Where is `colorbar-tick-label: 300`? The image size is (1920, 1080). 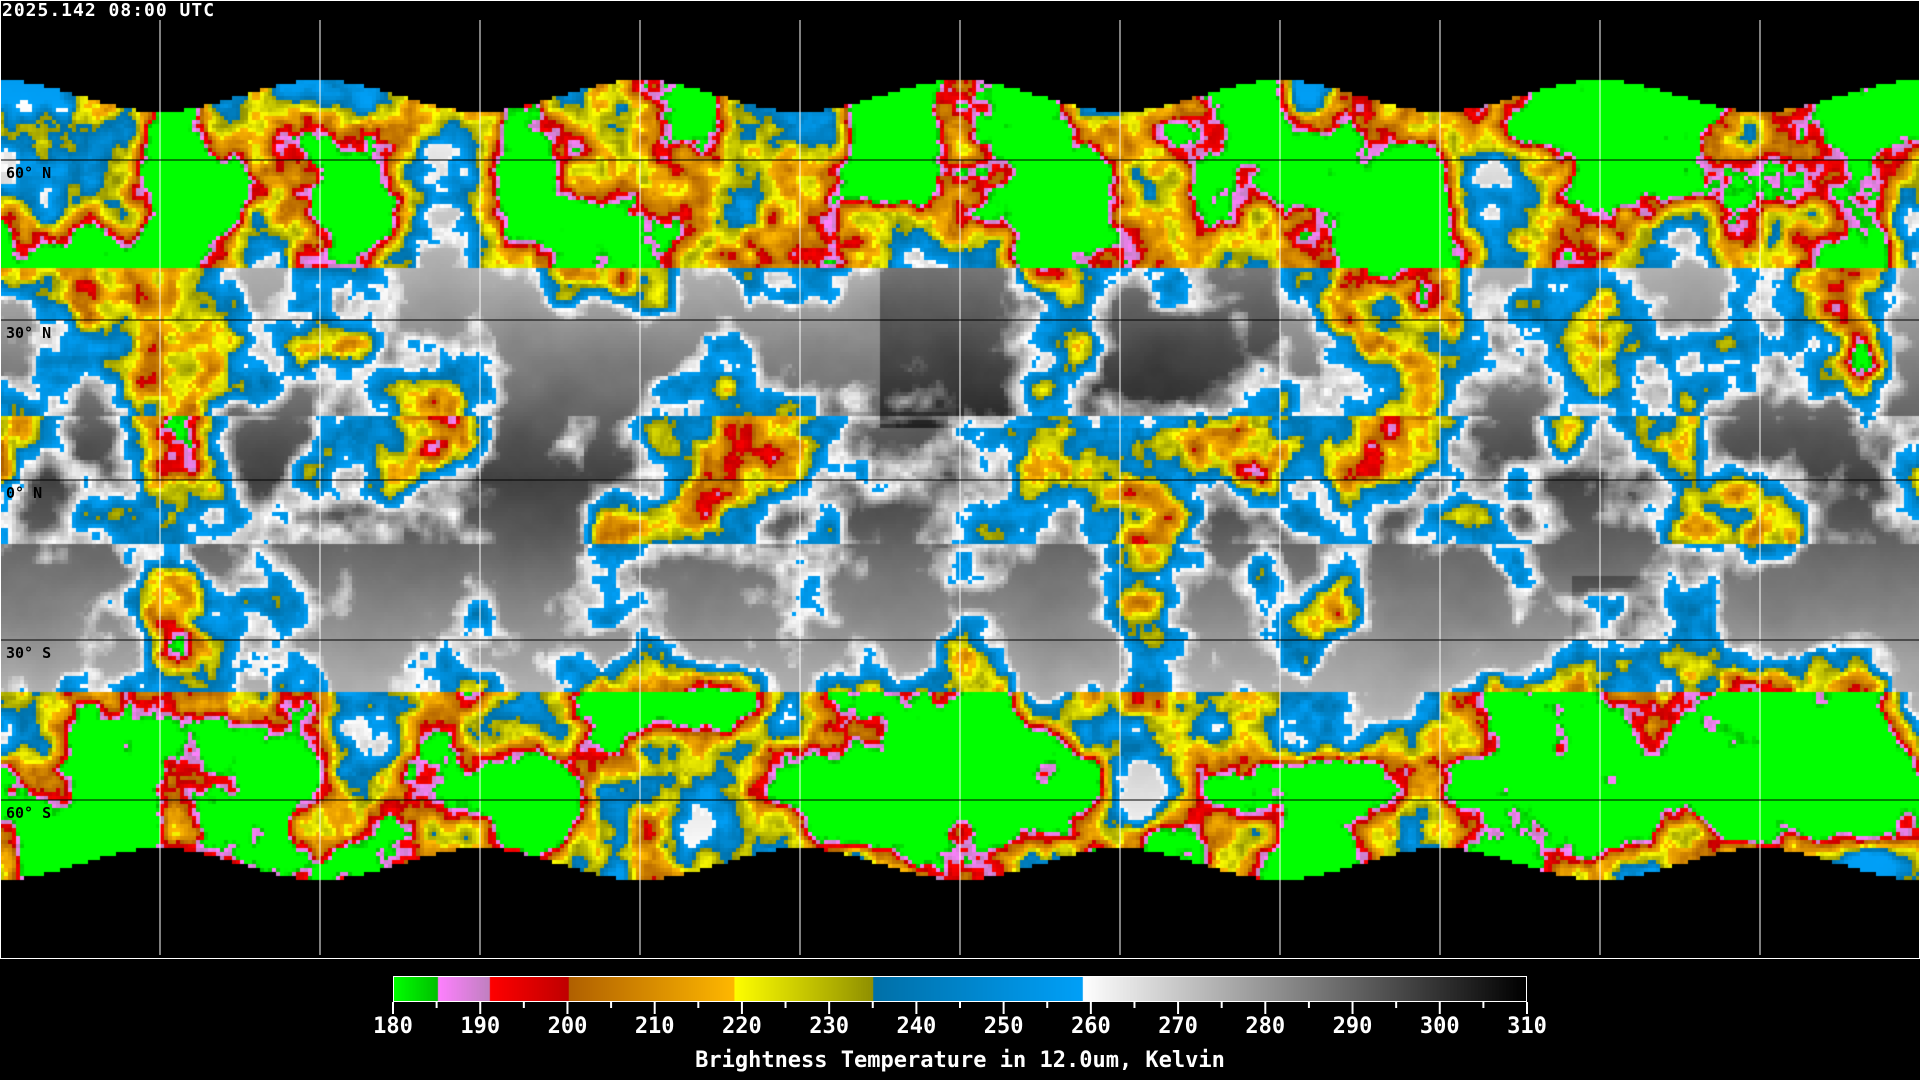 colorbar-tick-label: 300 is located at coordinates (1439, 1026).